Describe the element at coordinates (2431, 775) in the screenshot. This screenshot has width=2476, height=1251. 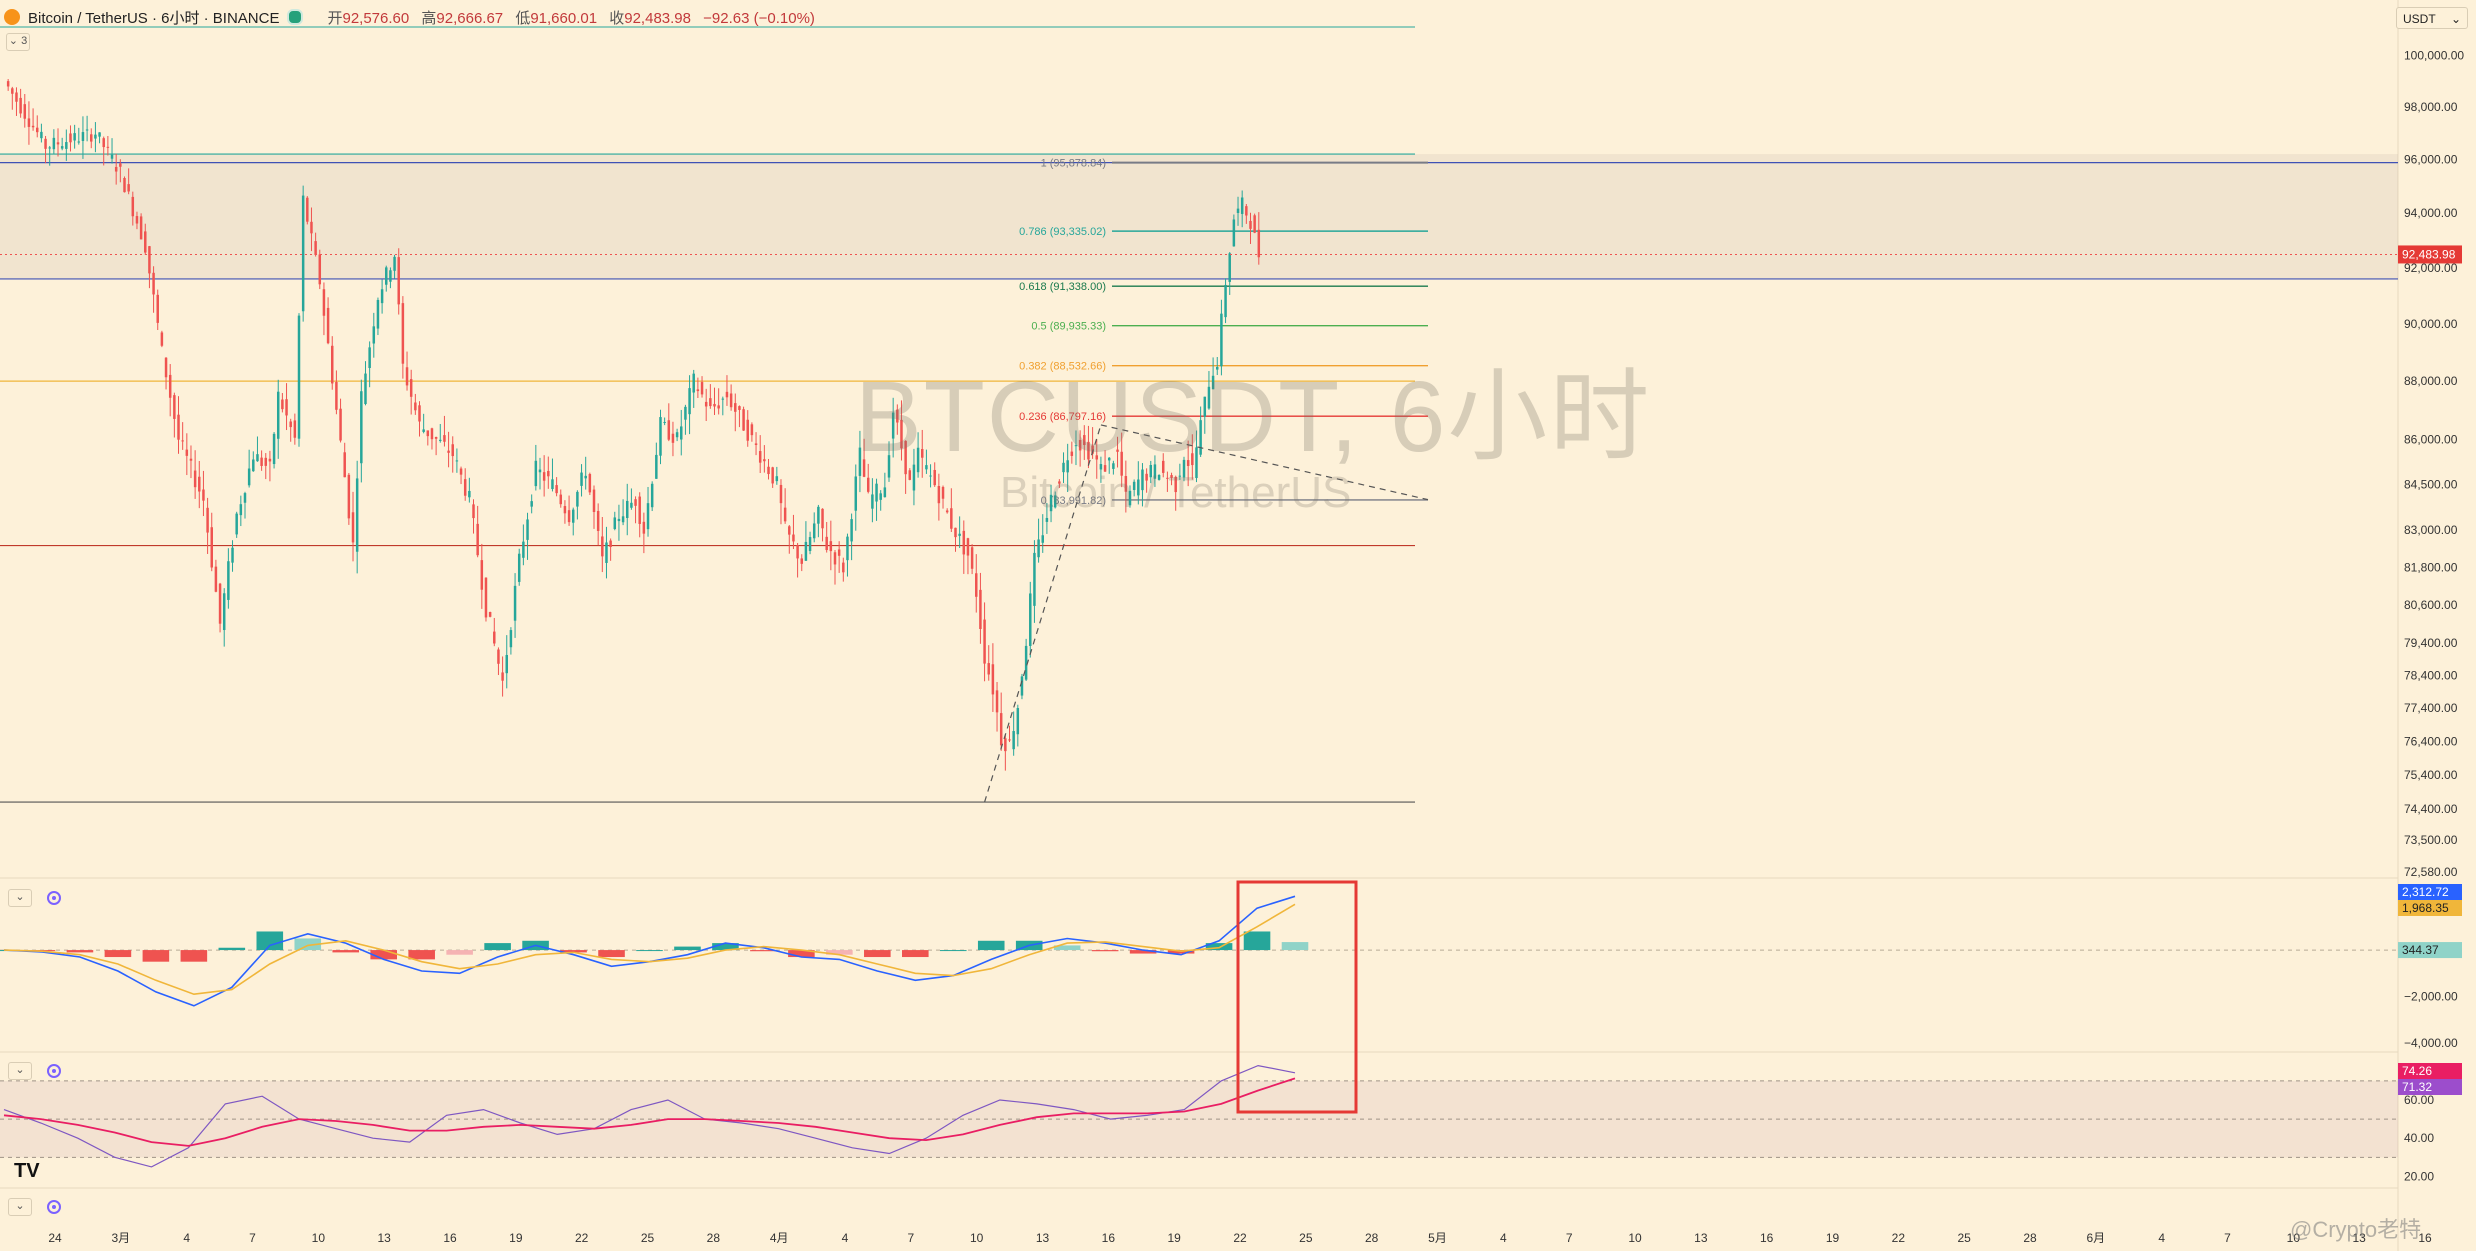
I see `price-axis-tick: 75,400.00` at that location.